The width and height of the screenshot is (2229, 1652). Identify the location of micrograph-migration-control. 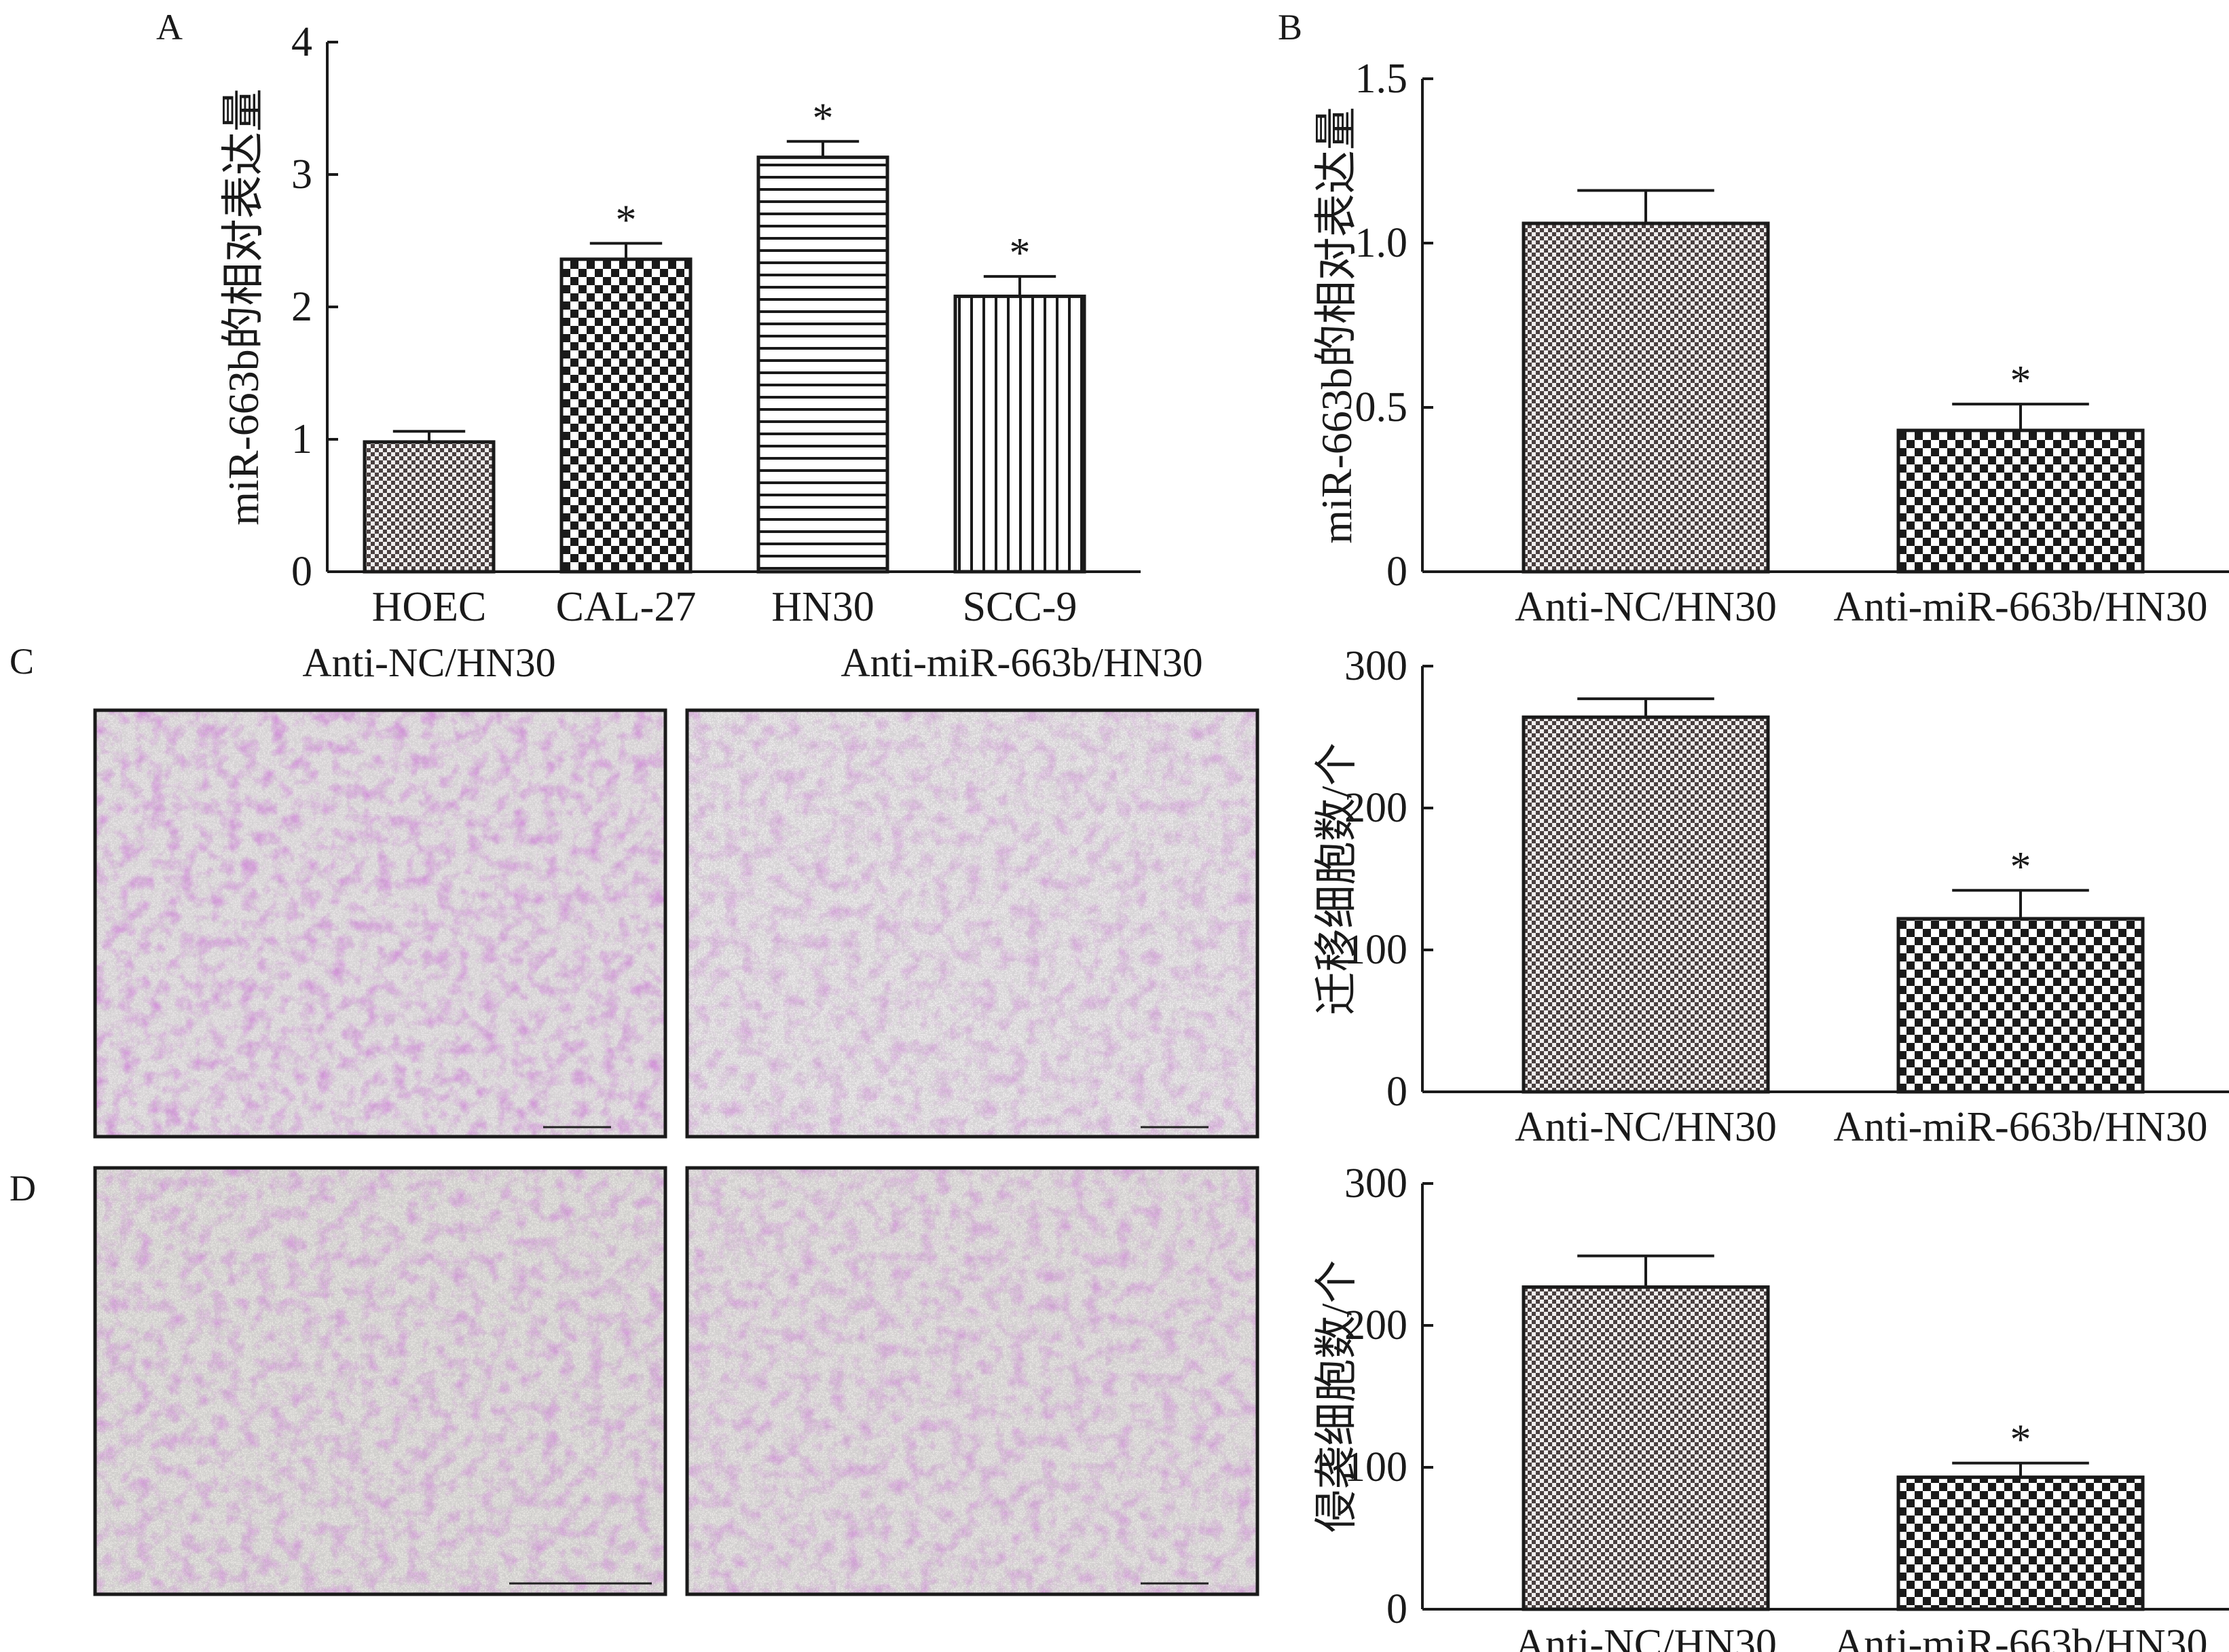
(380, 924).